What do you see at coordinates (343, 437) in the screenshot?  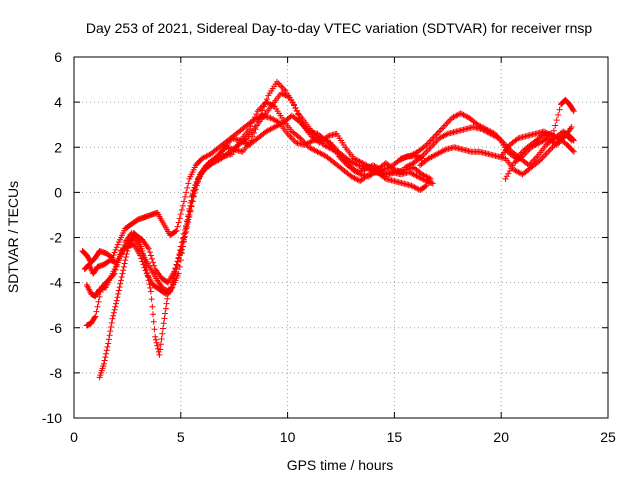 I see `x-tick-labels: 0 5 10 15 20 25` at bounding box center [343, 437].